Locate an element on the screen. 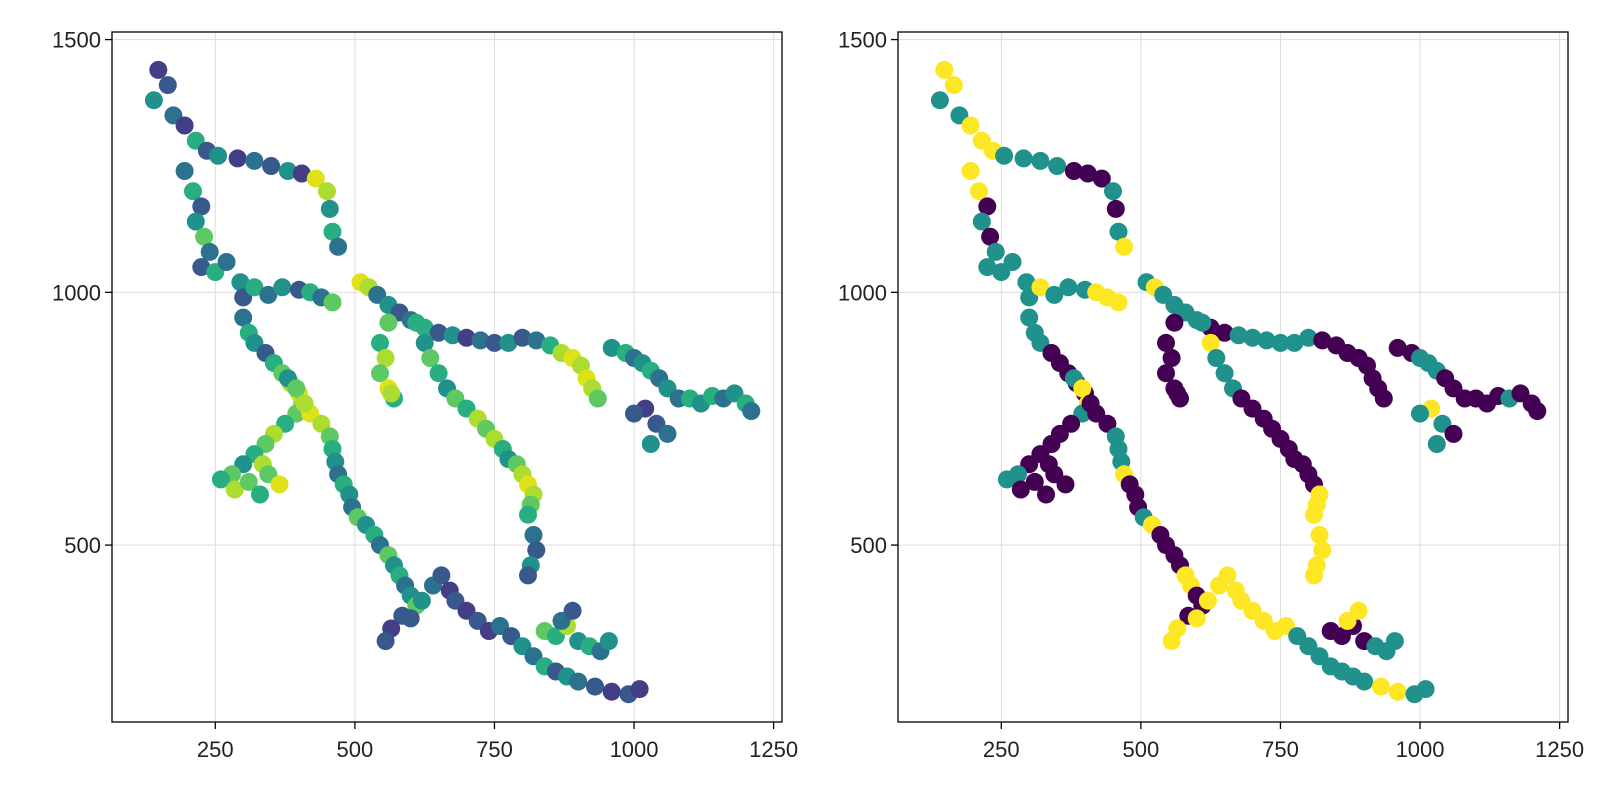  x-tick-label: 1250 is located at coordinates (773, 749).